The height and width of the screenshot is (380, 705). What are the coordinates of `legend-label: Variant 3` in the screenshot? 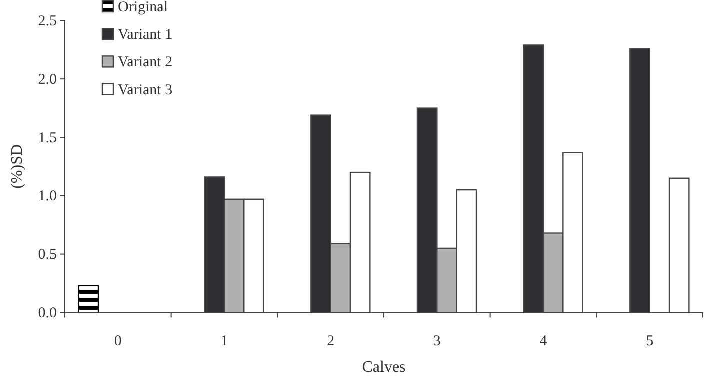 It's located at (145, 90).